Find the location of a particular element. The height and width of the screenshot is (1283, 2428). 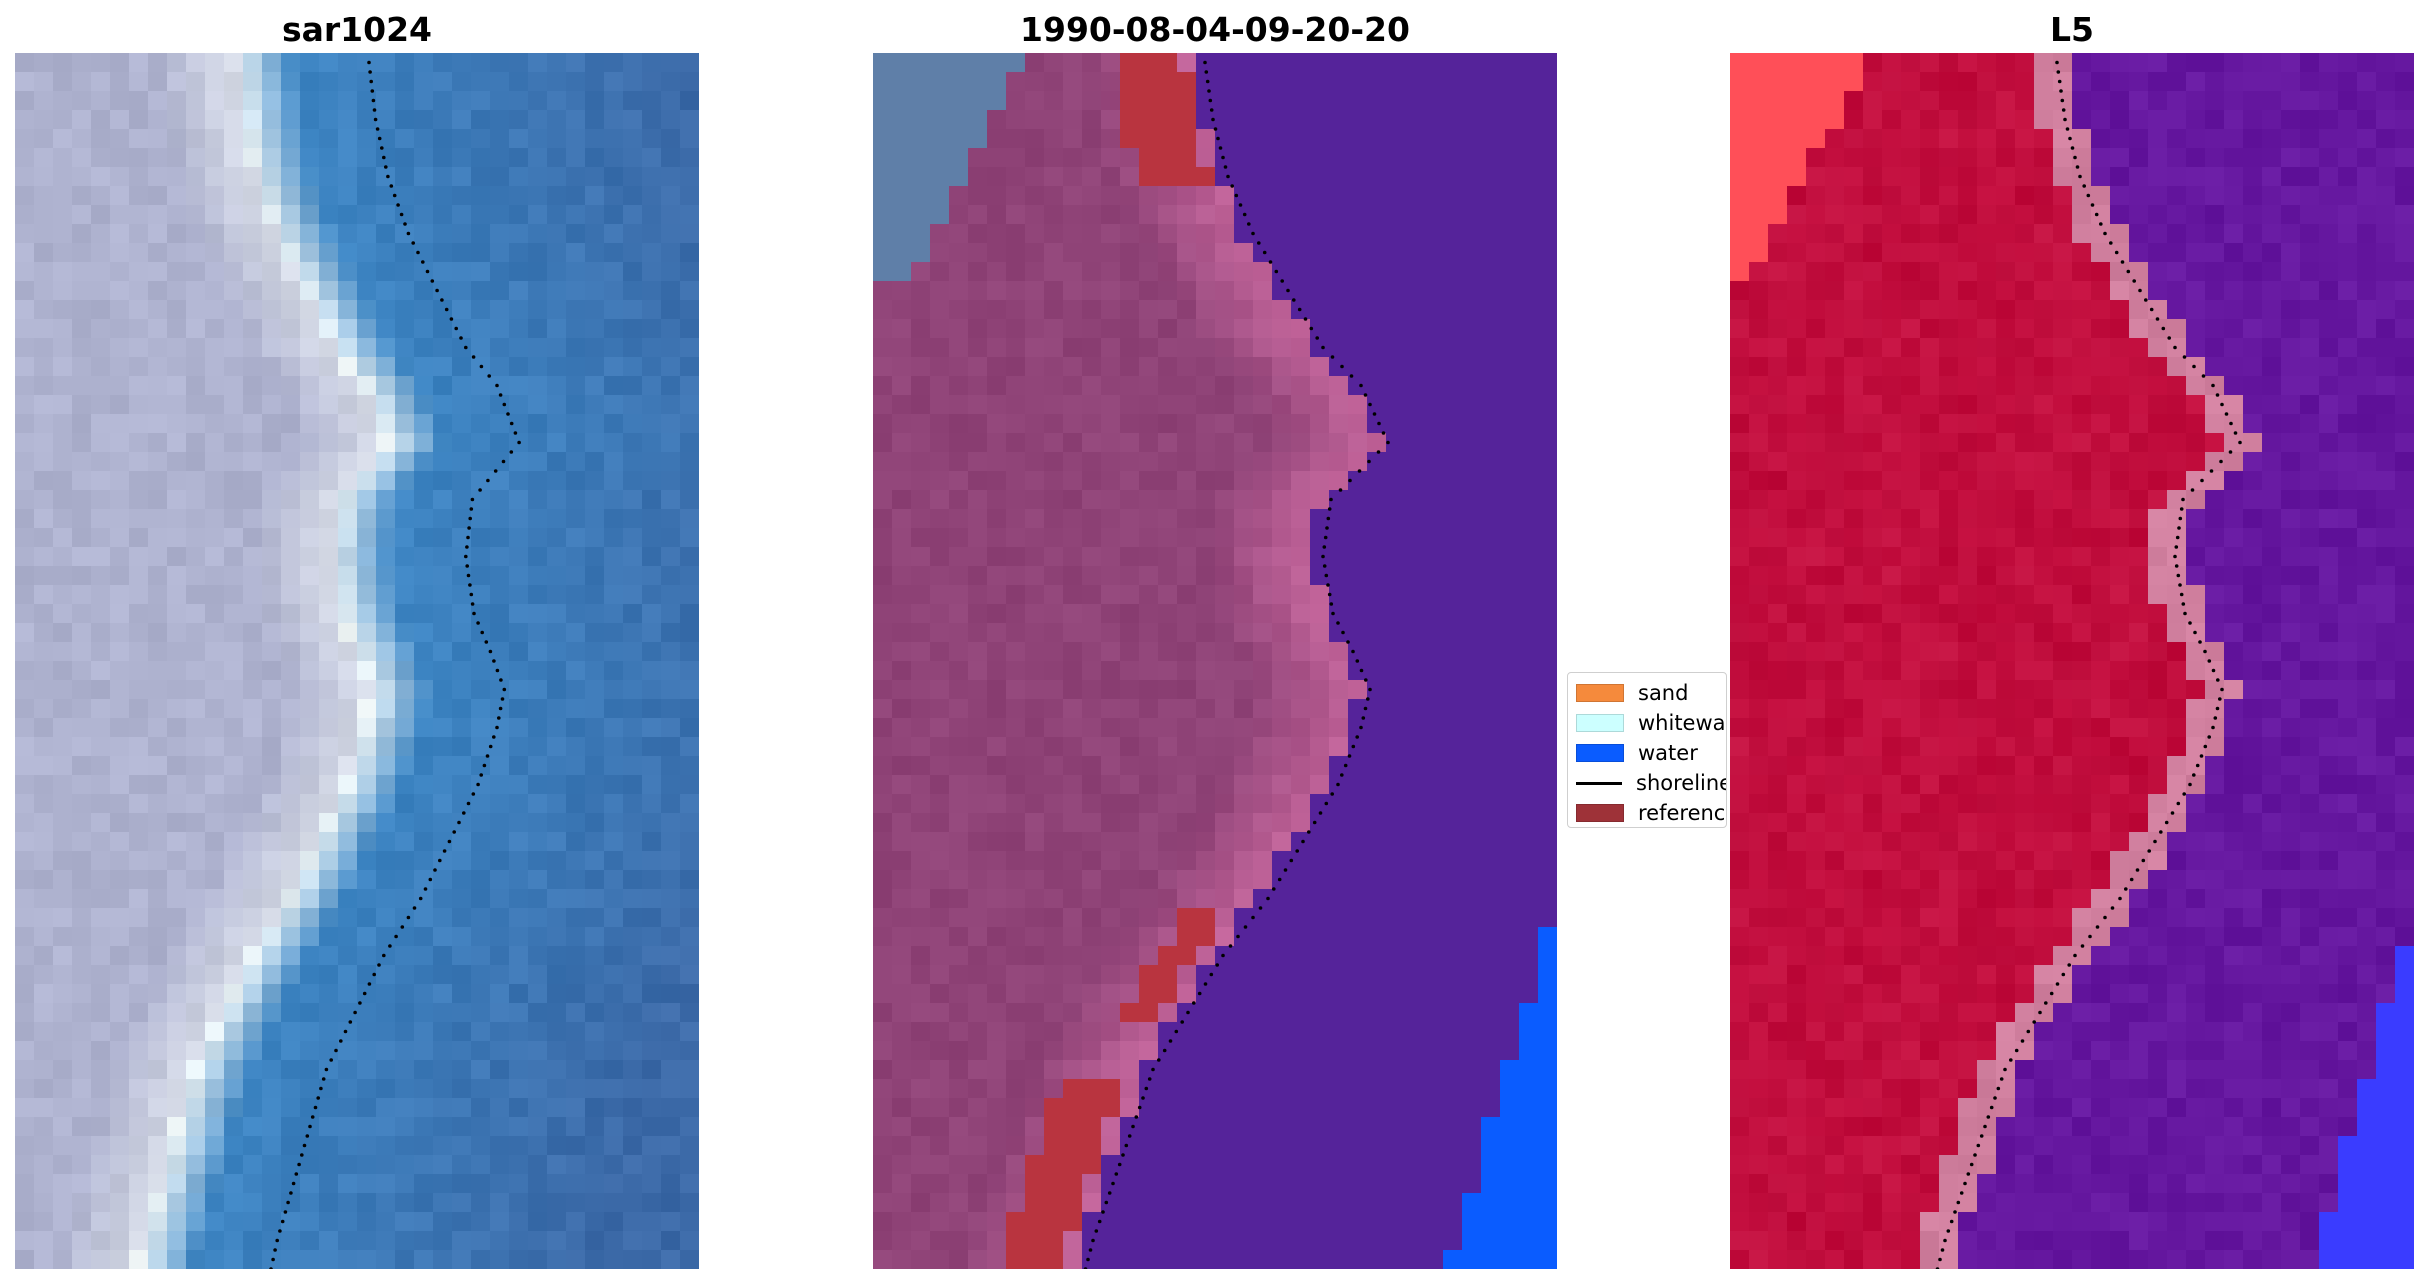

legend-swatch-water is located at coordinates (1600, 753).